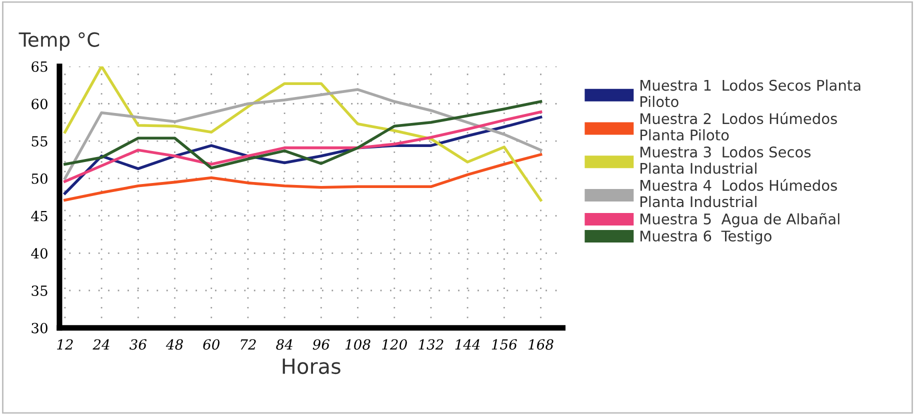 The image size is (915, 415). Describe the element at coordinates (467, 344) in the screenshot. I see `x-tick-label: 144` at that location.